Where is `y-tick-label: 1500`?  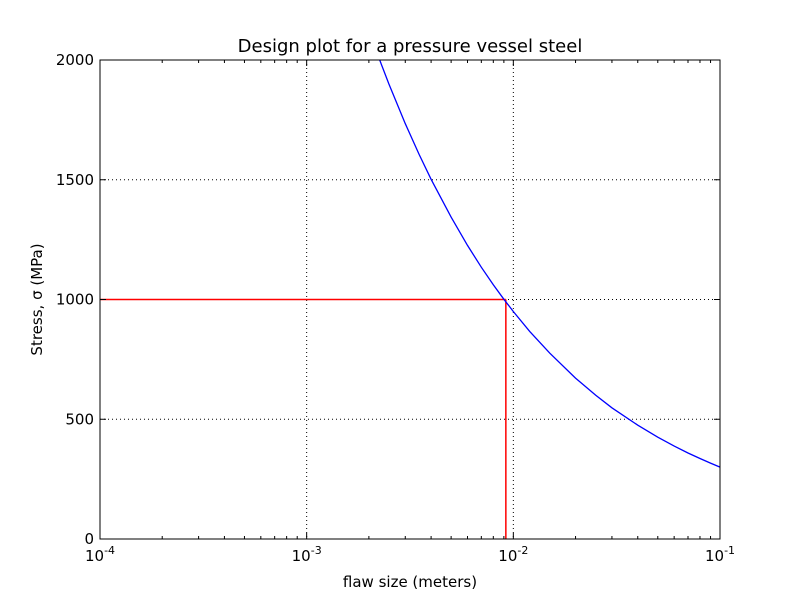
y-tick-label: 1500 is located at coordinates (75, 180).